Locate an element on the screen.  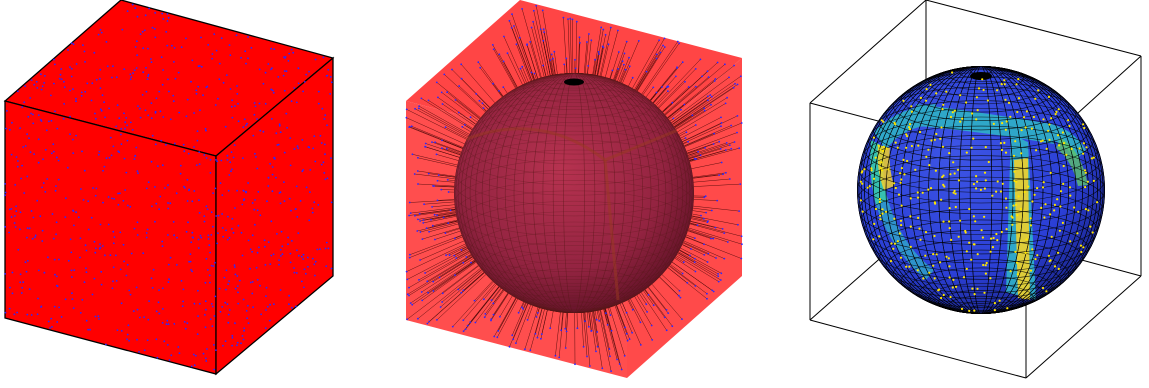
pole-cap is located at coordinates (981, 76).